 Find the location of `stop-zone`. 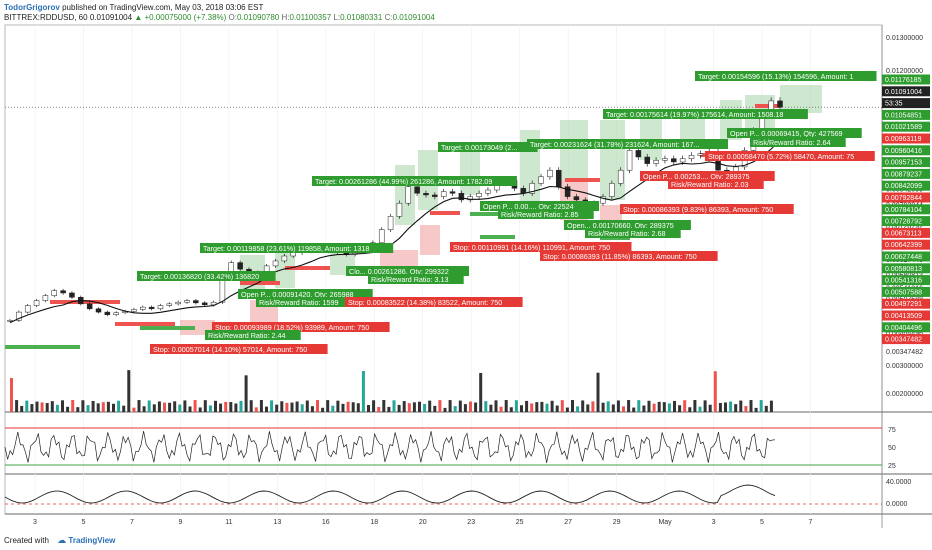

stop-zone is located at coordinates (430, 240).